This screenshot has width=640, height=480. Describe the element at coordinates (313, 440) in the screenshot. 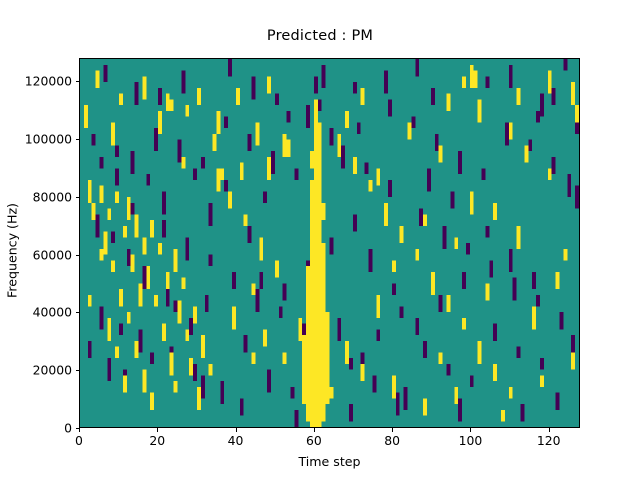

I see `x-tick-label: 60` at that location.